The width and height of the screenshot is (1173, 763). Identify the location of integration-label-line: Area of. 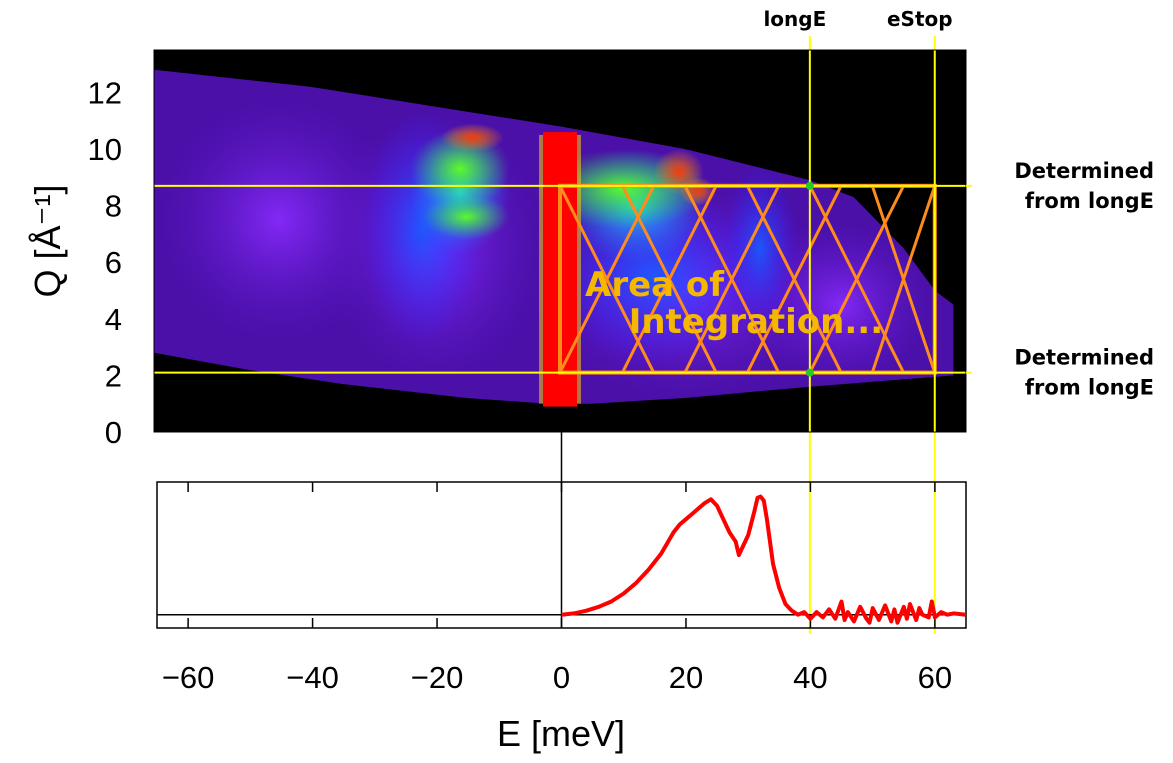
(655, 285).